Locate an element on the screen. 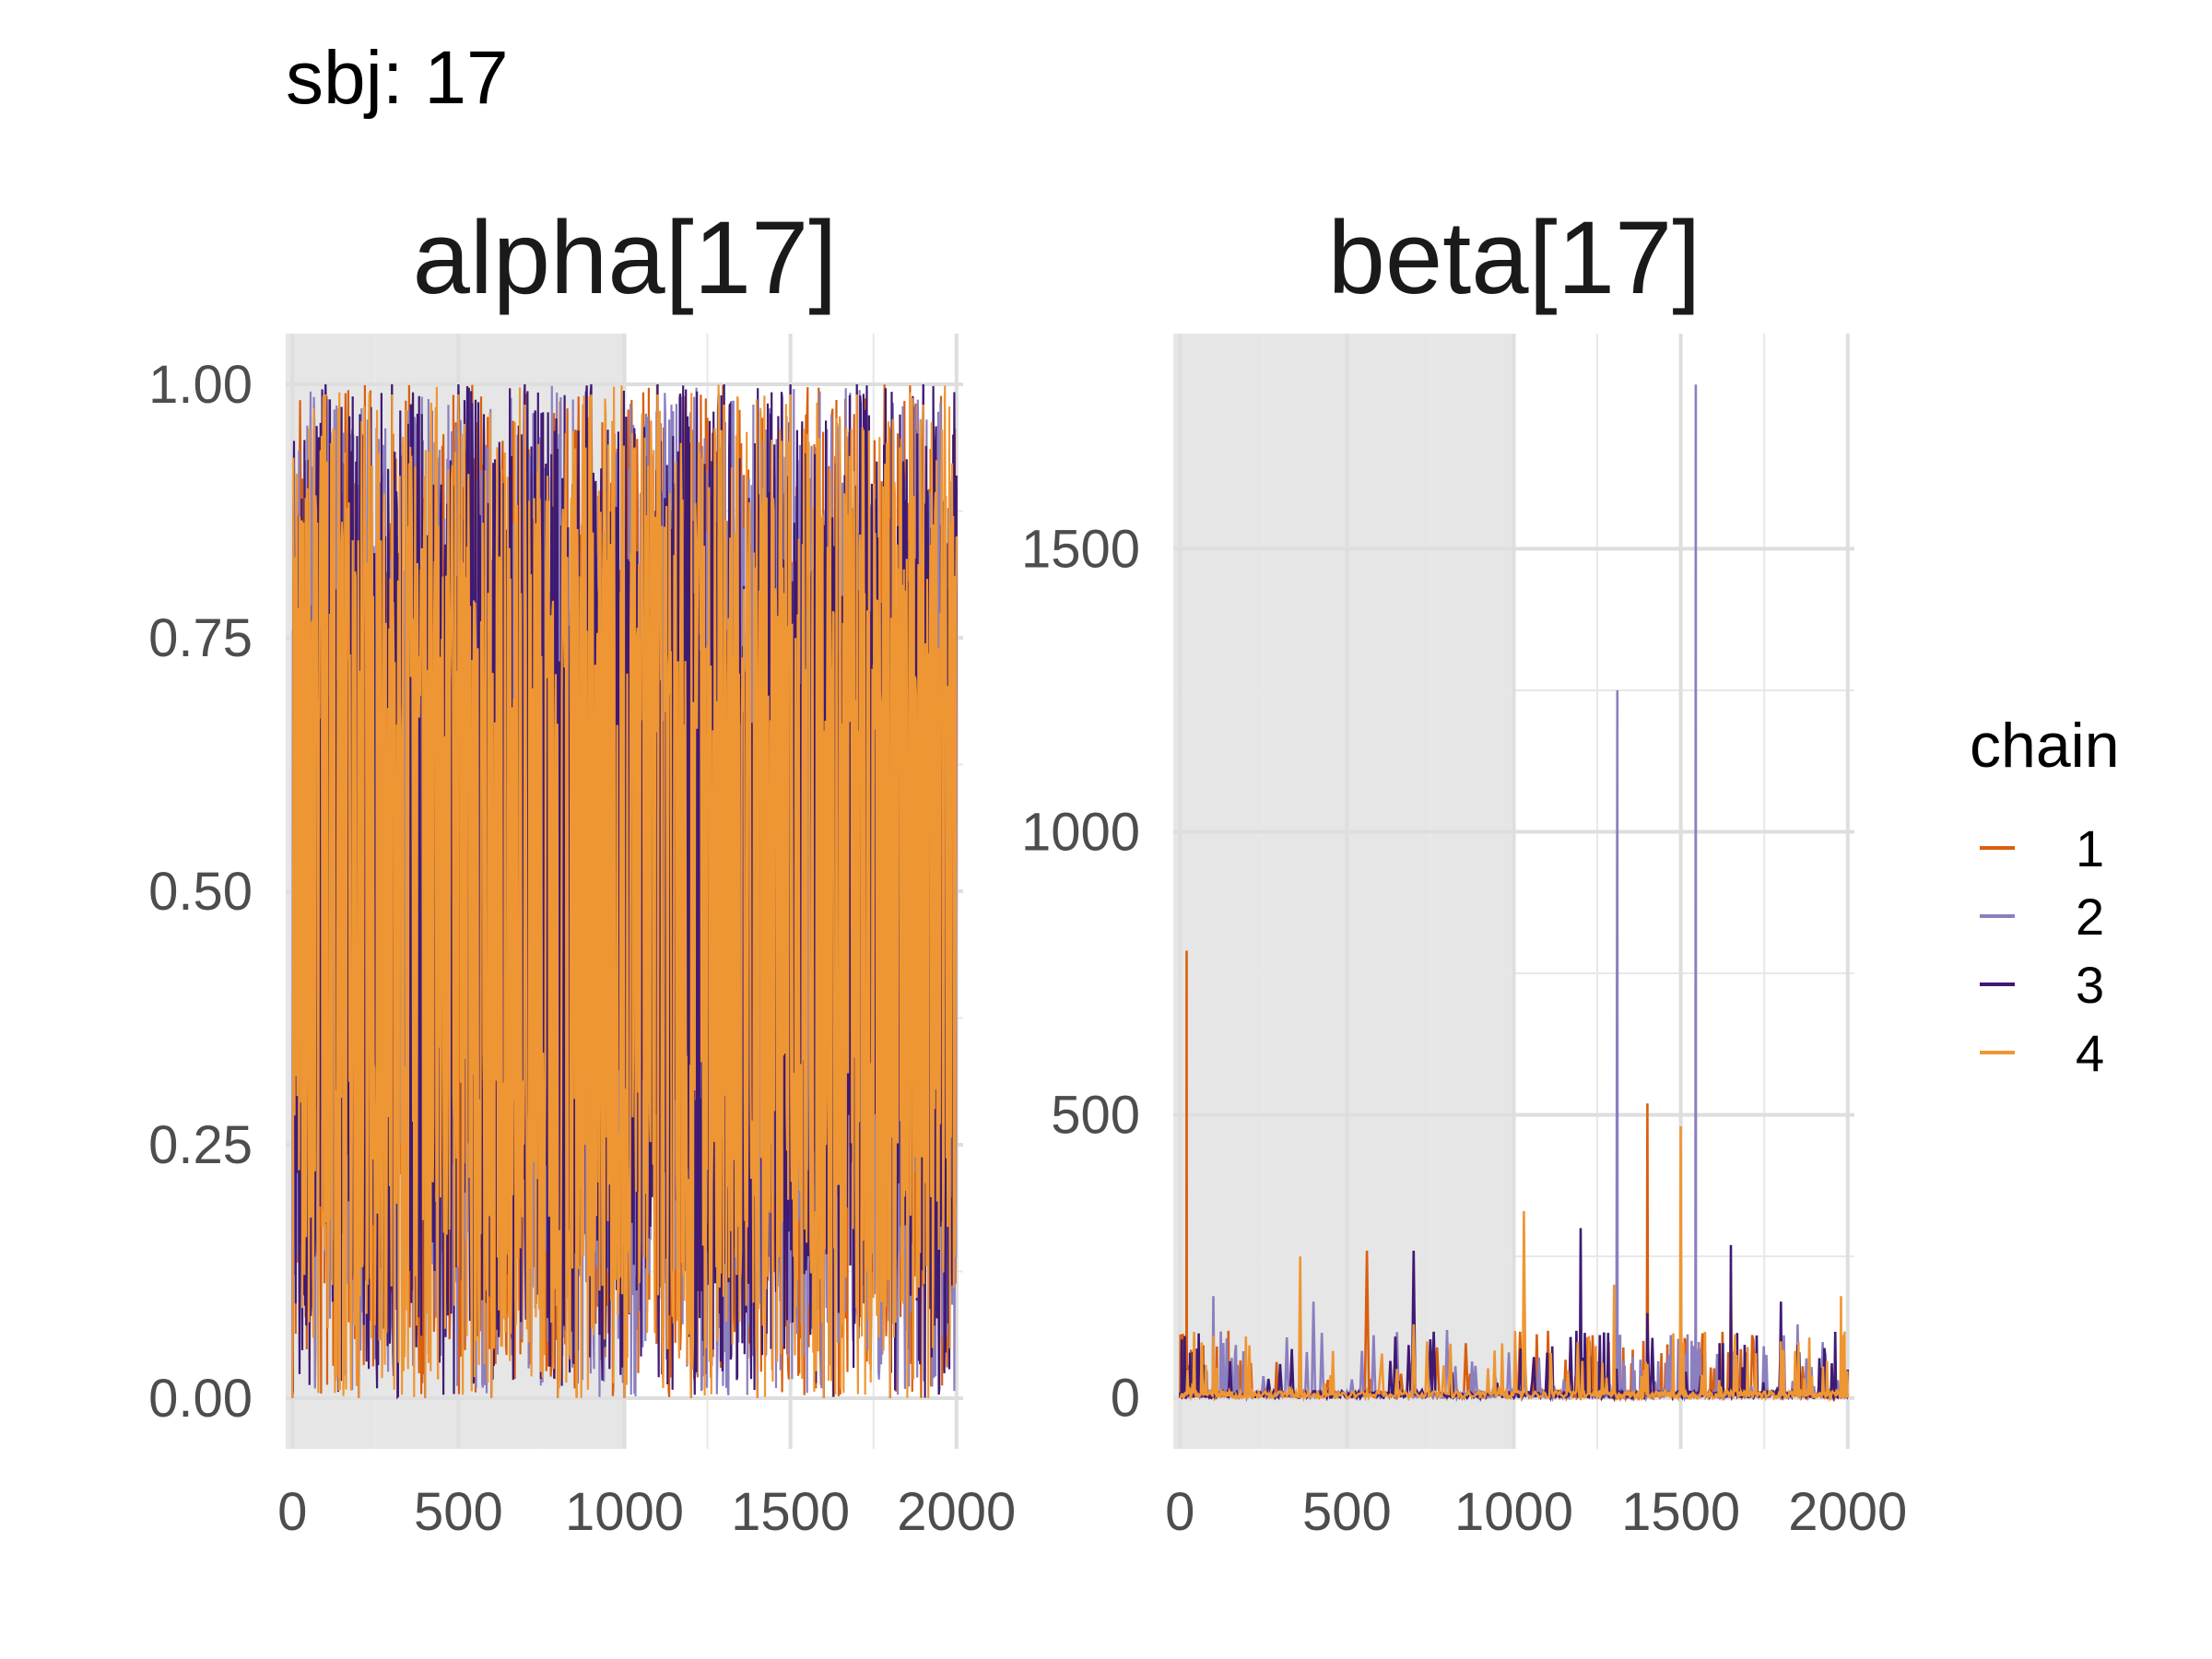 The image size is (2212, 1659). alpha-x-tick-label: 0 is located at coordinates (292, 1512).